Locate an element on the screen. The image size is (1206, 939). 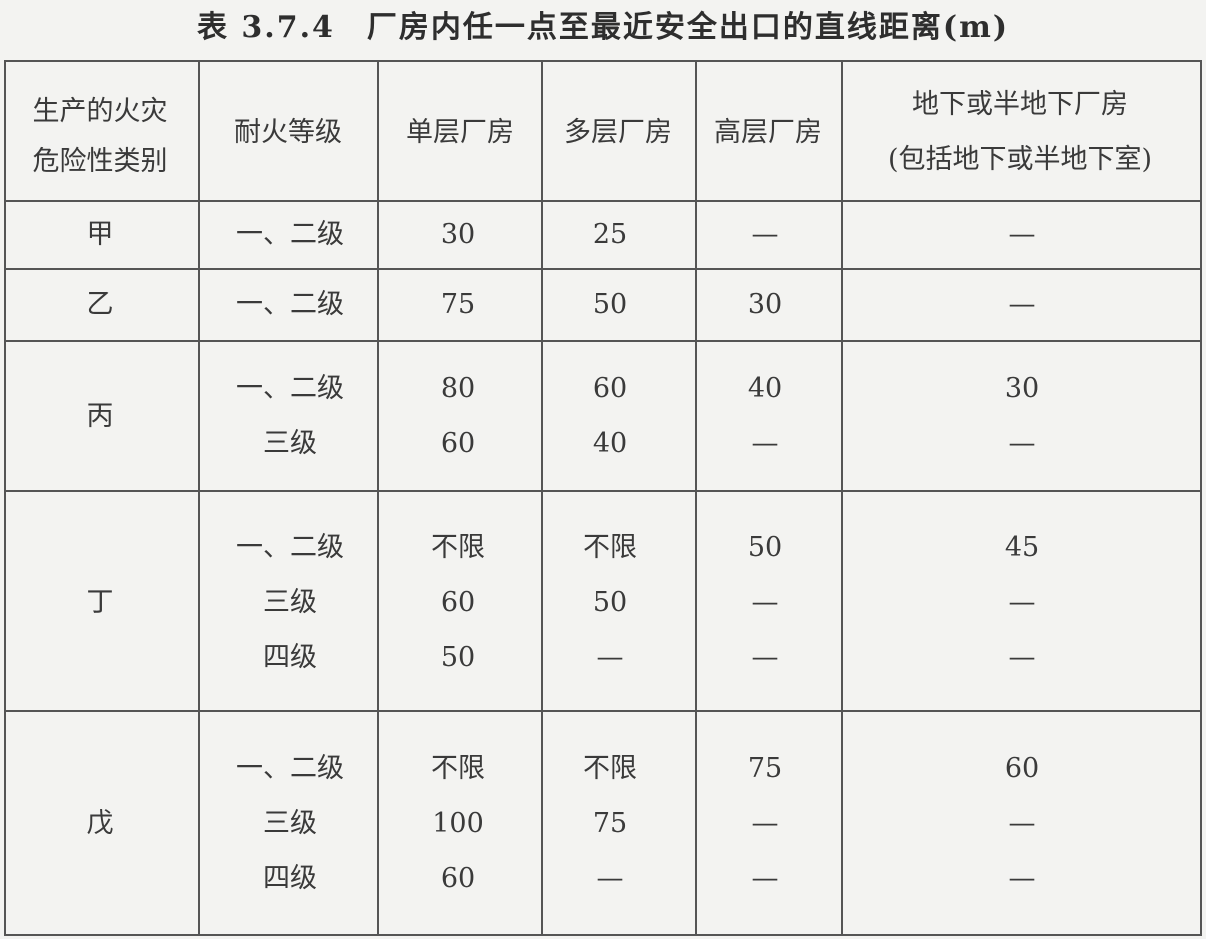
category-cell: 戊 is located at coordinates (100, 823).